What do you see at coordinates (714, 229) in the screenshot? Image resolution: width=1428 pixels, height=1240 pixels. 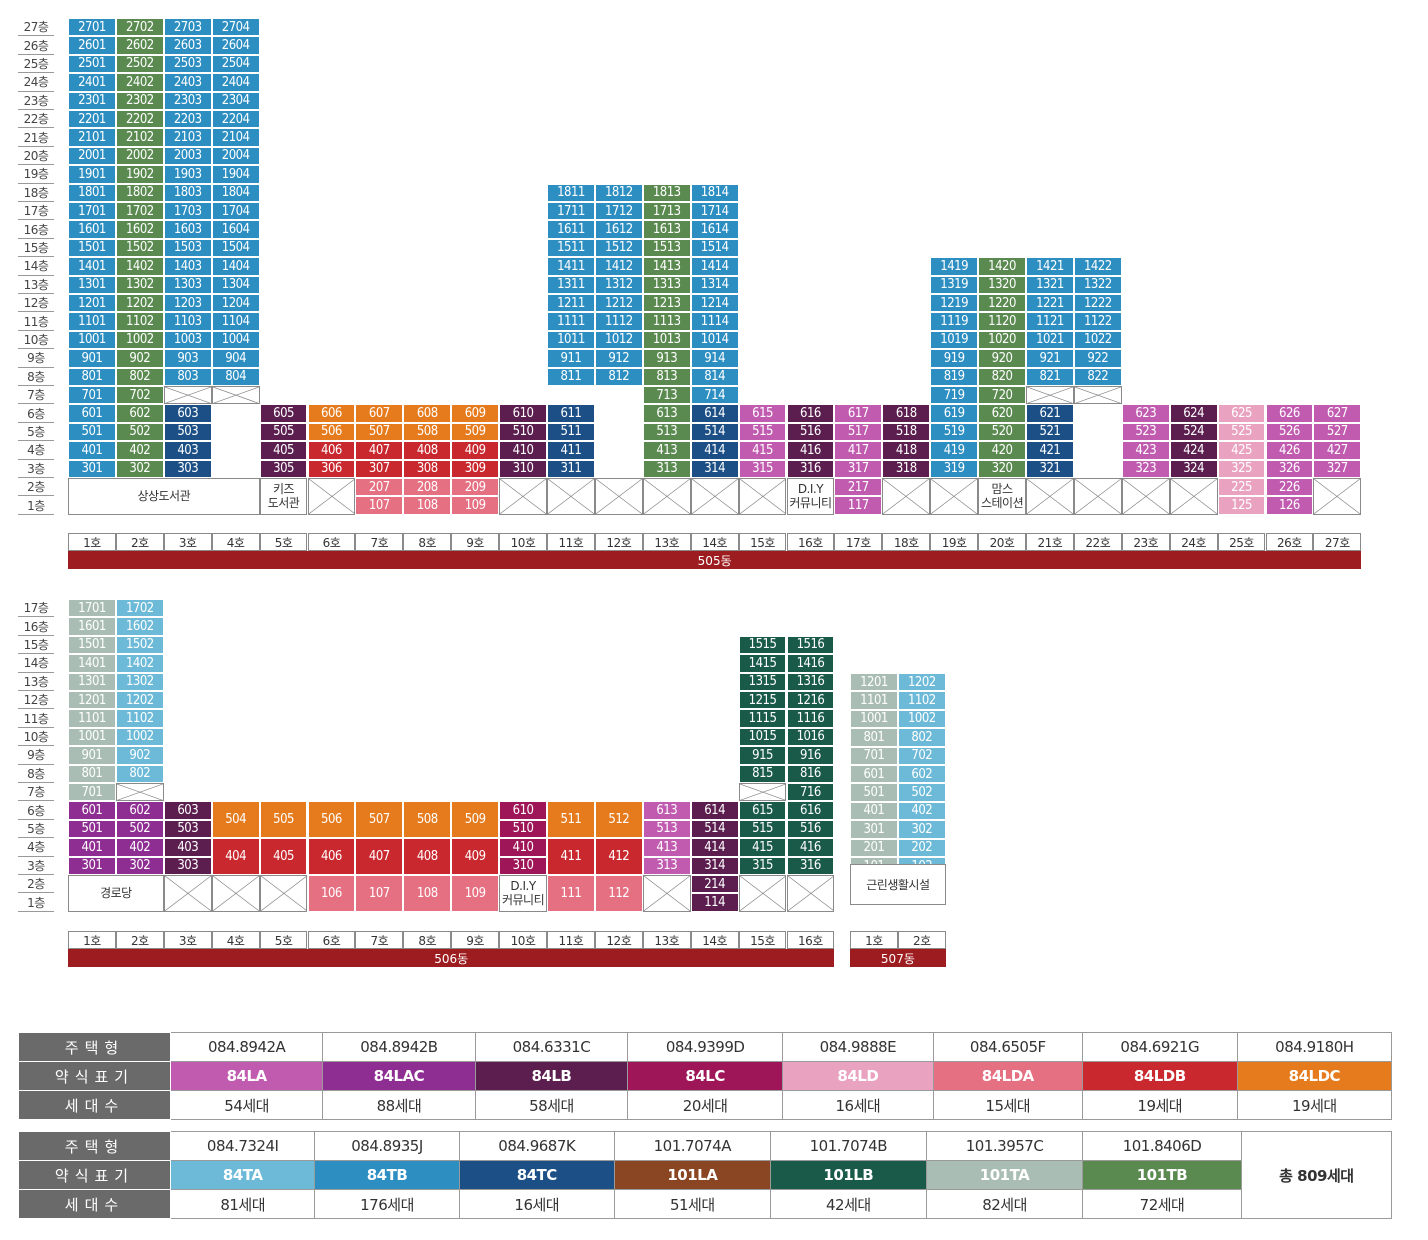 I see `unit-cell: 1614` at bounding box center [714, 229].